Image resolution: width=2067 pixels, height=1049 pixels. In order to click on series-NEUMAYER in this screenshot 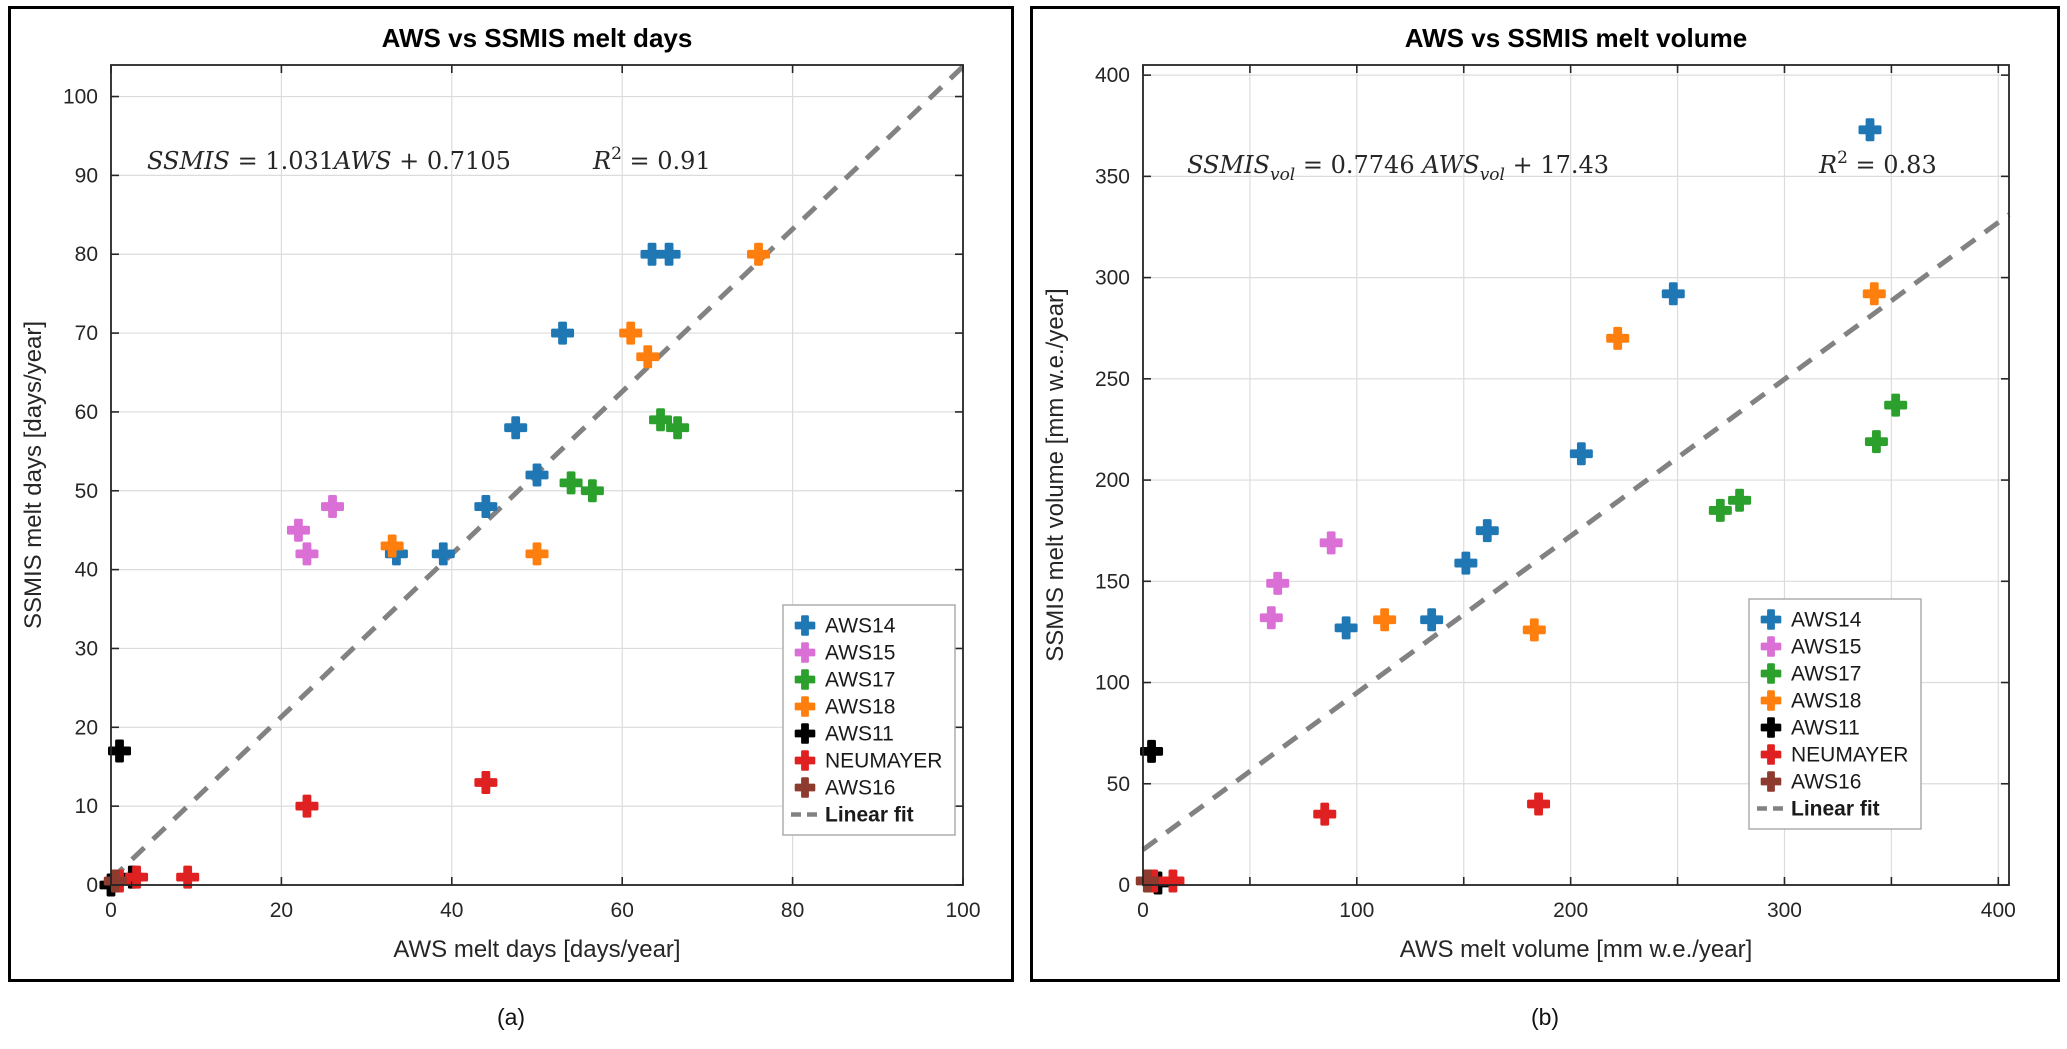, I will do `click(1346, 842)`.